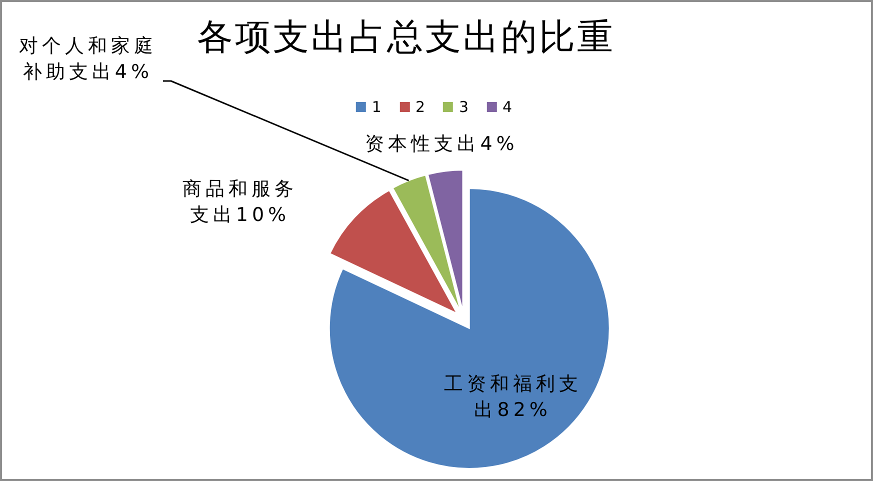 The image size is (873, 481). Describe the element at coordinates (442, 145) in the screenshot. I see `data-label: 资本性支出4%` at that location.